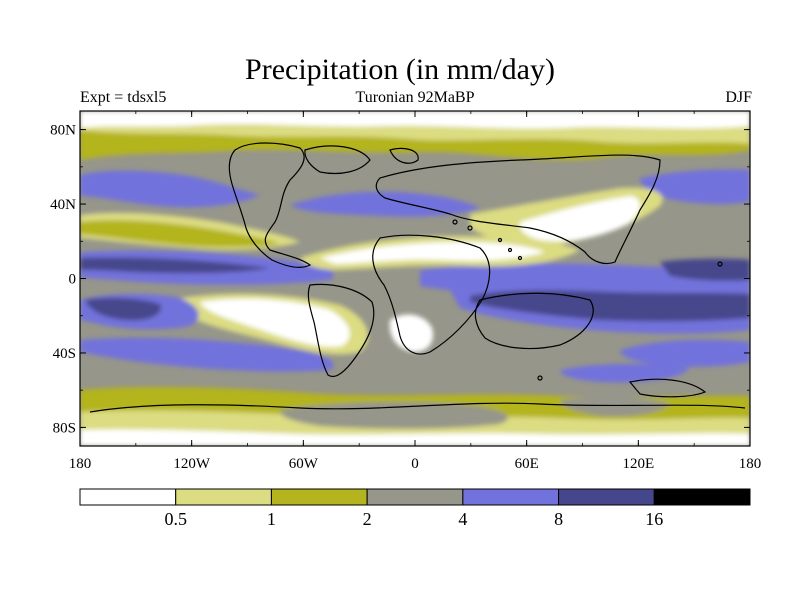 This screenshot has width=800, height=600. I want to click on colorbar-label: 1, so click(271, 519).